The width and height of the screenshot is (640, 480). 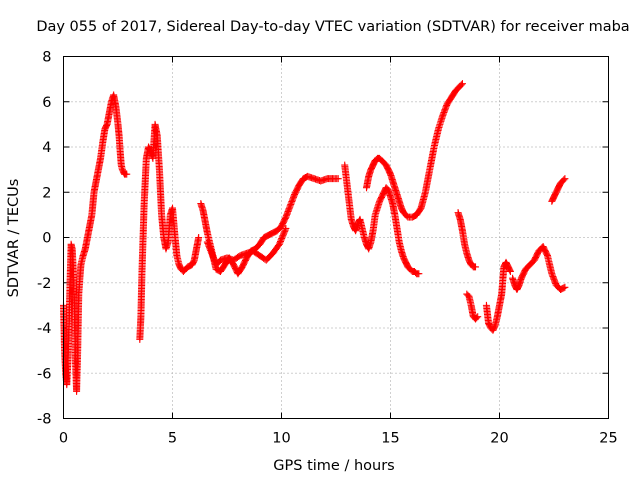 I want to click on y-tick-label: -8, so click(x=44, y=420).